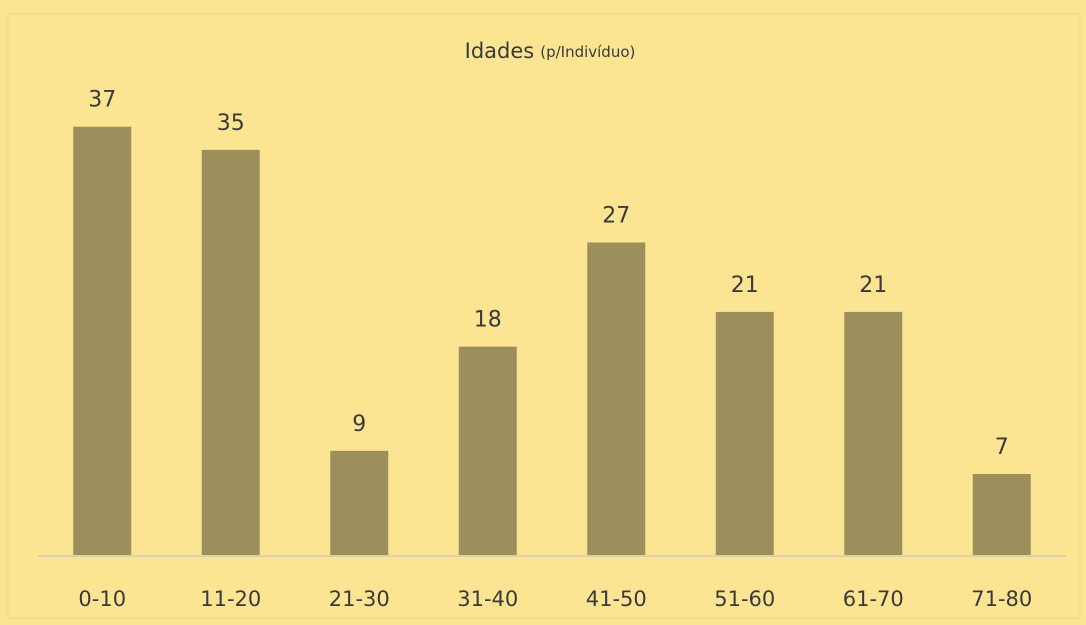  What do you see at coordinates (500, 51) in the screenshot?
I see `title-main: Idades` at bounding box center [500, 51].